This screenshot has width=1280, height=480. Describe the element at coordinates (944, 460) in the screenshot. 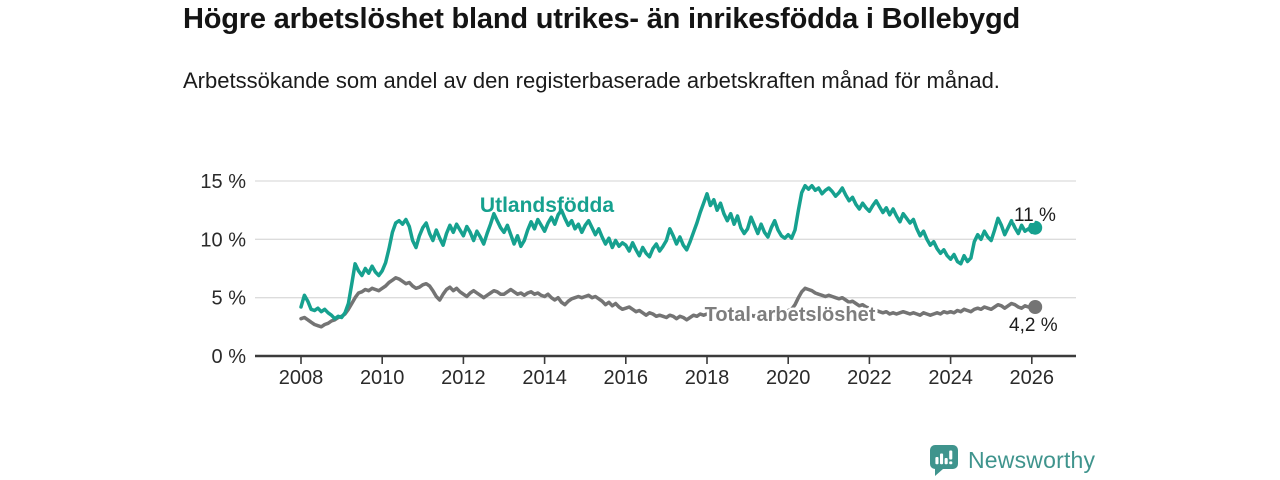

I see `newsworthy-icon` at that location.